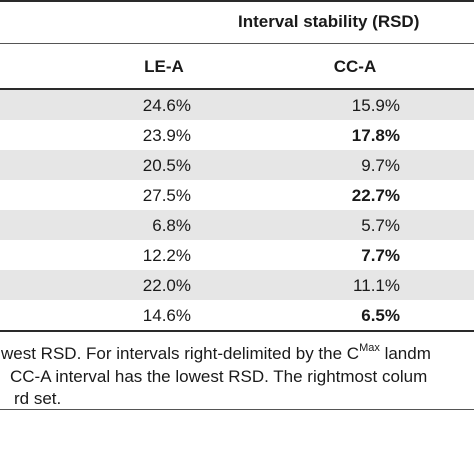  What do you see at coordinates (237, 105) in the screenshot?
I see `table-row: 24.6% 15.9%` at bounding box center [237, 105].